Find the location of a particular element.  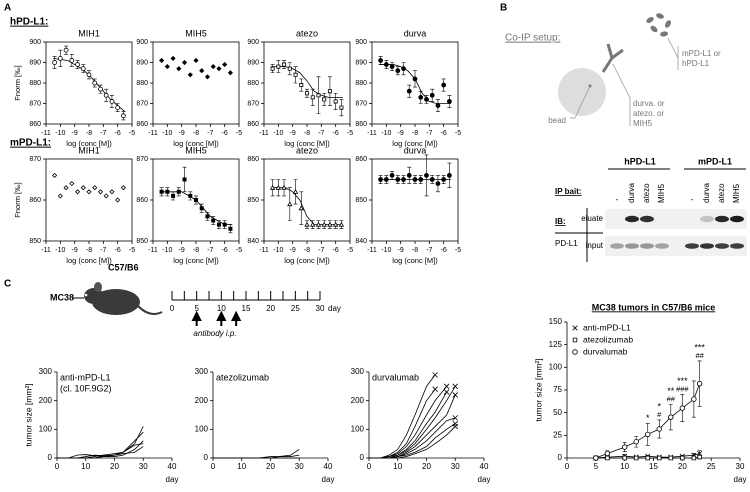

significance-label: *** is located at coordinates (699, 347).